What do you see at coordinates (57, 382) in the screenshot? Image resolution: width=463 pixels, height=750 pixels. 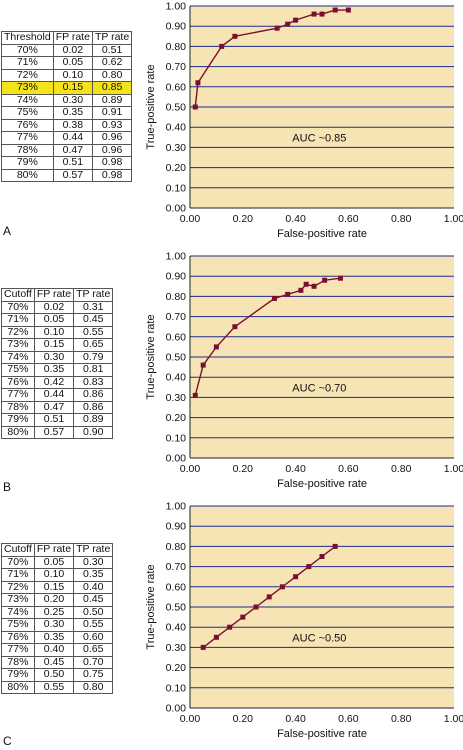 I see `table-row: 76% 0.42 0.83` at bounding box center [57, 382].